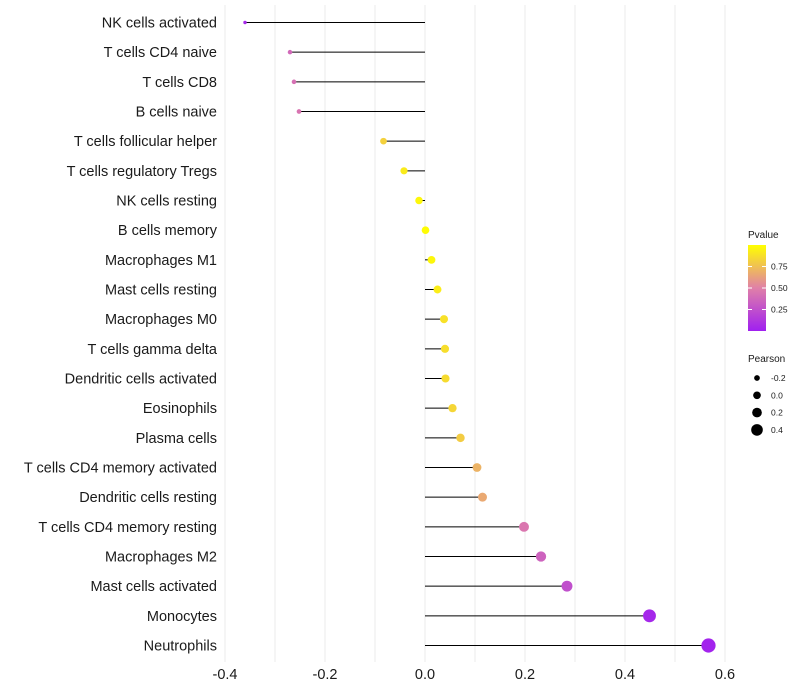 This screenshot has height=700, width=800. Describe the element at coordinates (757, 288) in the screenshot. I see `pvalue-colorbar` at that location.